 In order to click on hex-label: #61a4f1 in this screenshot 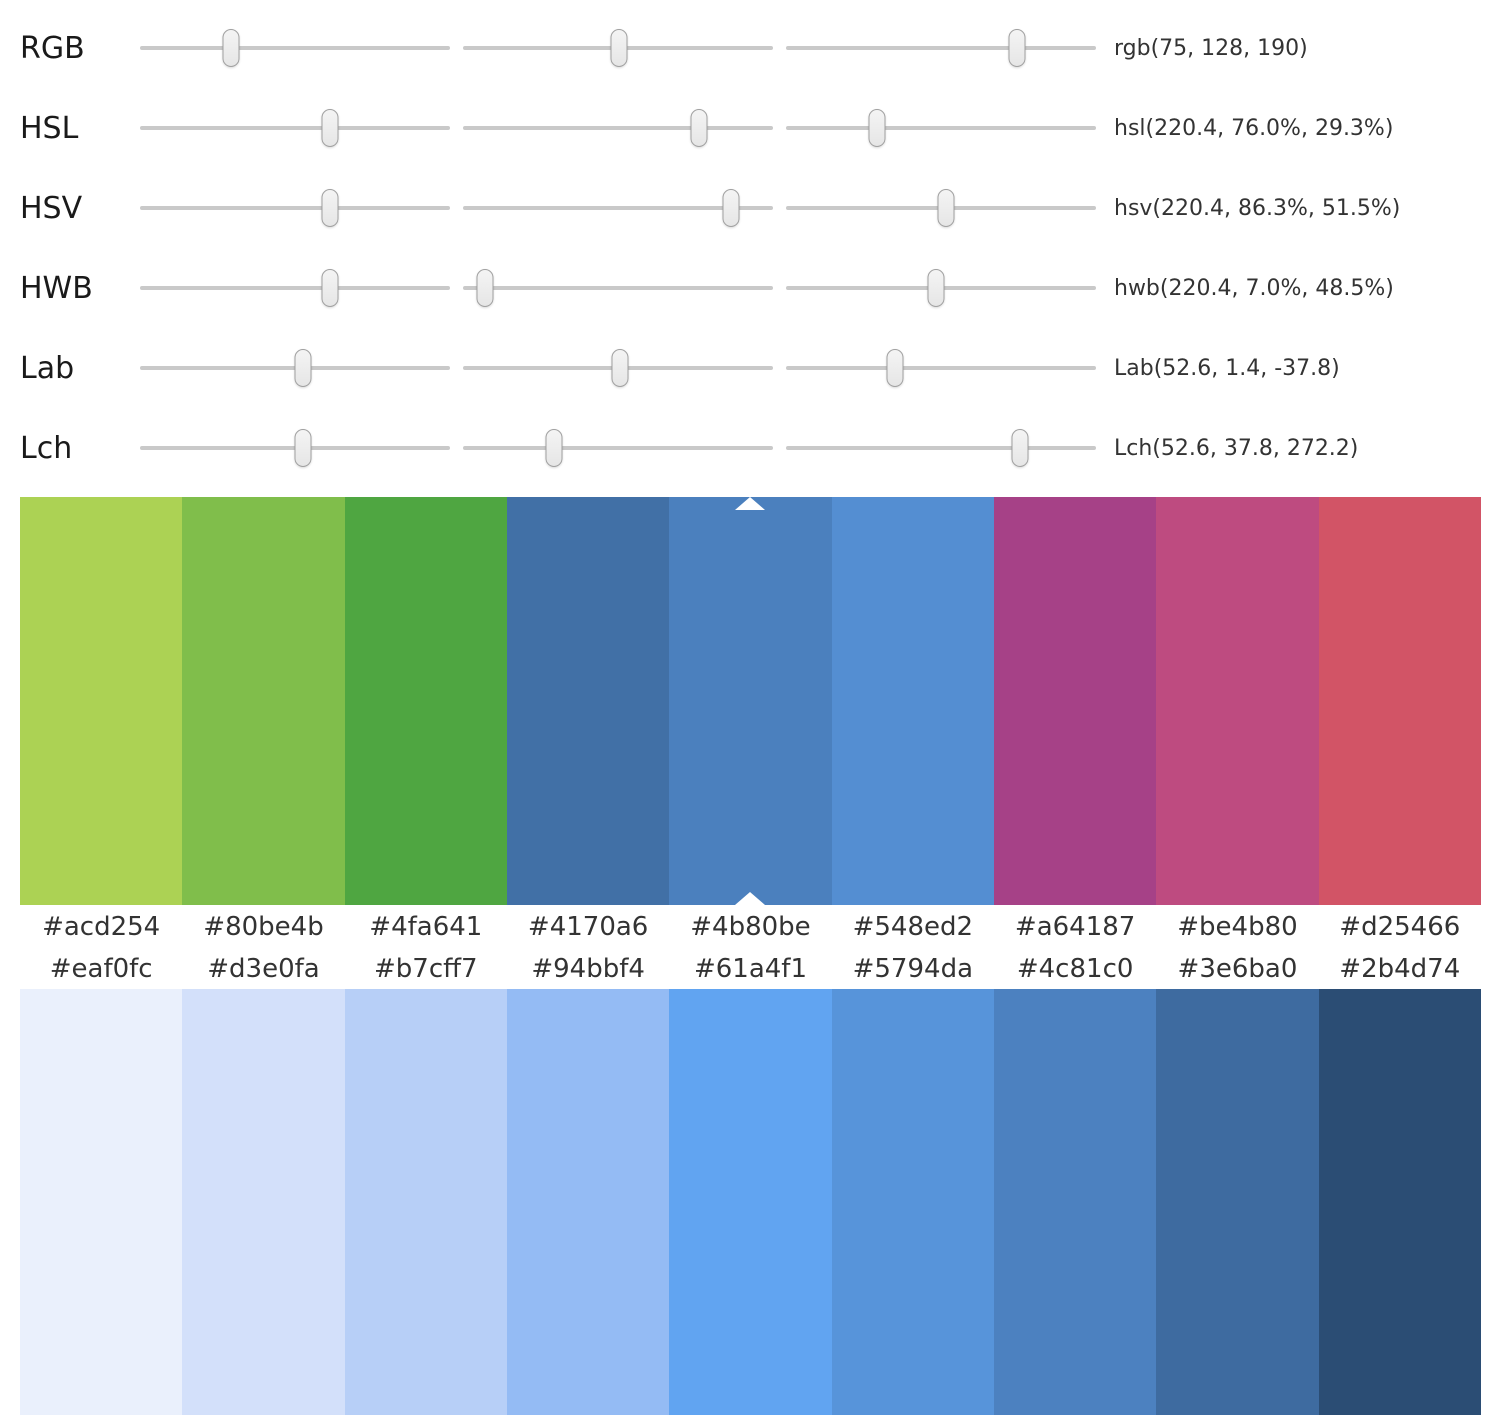, I will do `click(750, 969)`.